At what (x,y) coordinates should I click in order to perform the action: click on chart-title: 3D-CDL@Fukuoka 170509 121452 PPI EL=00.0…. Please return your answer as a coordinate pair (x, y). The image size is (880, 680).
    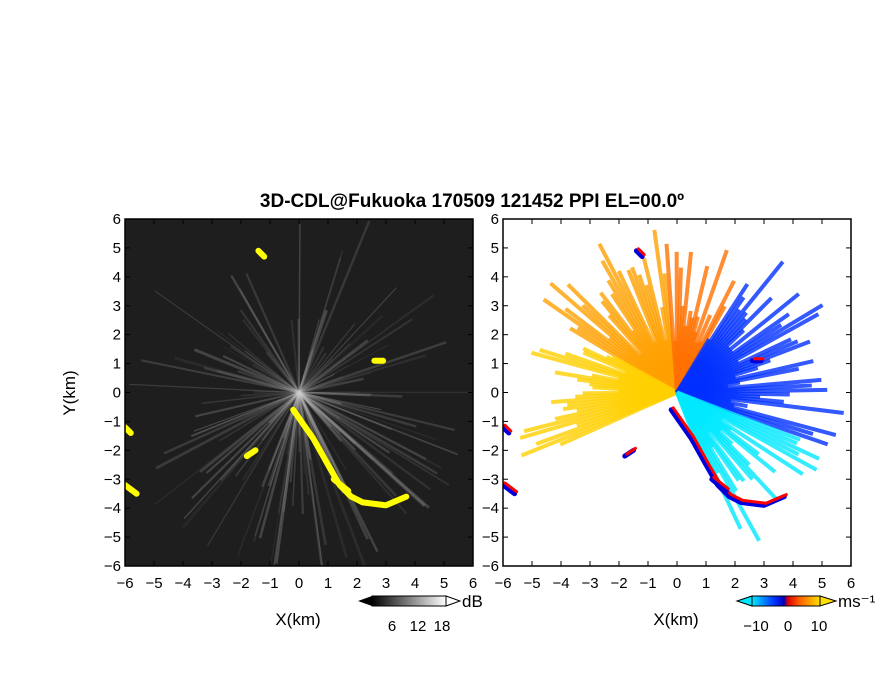
    Looking at the image, I should click on (472, 201).